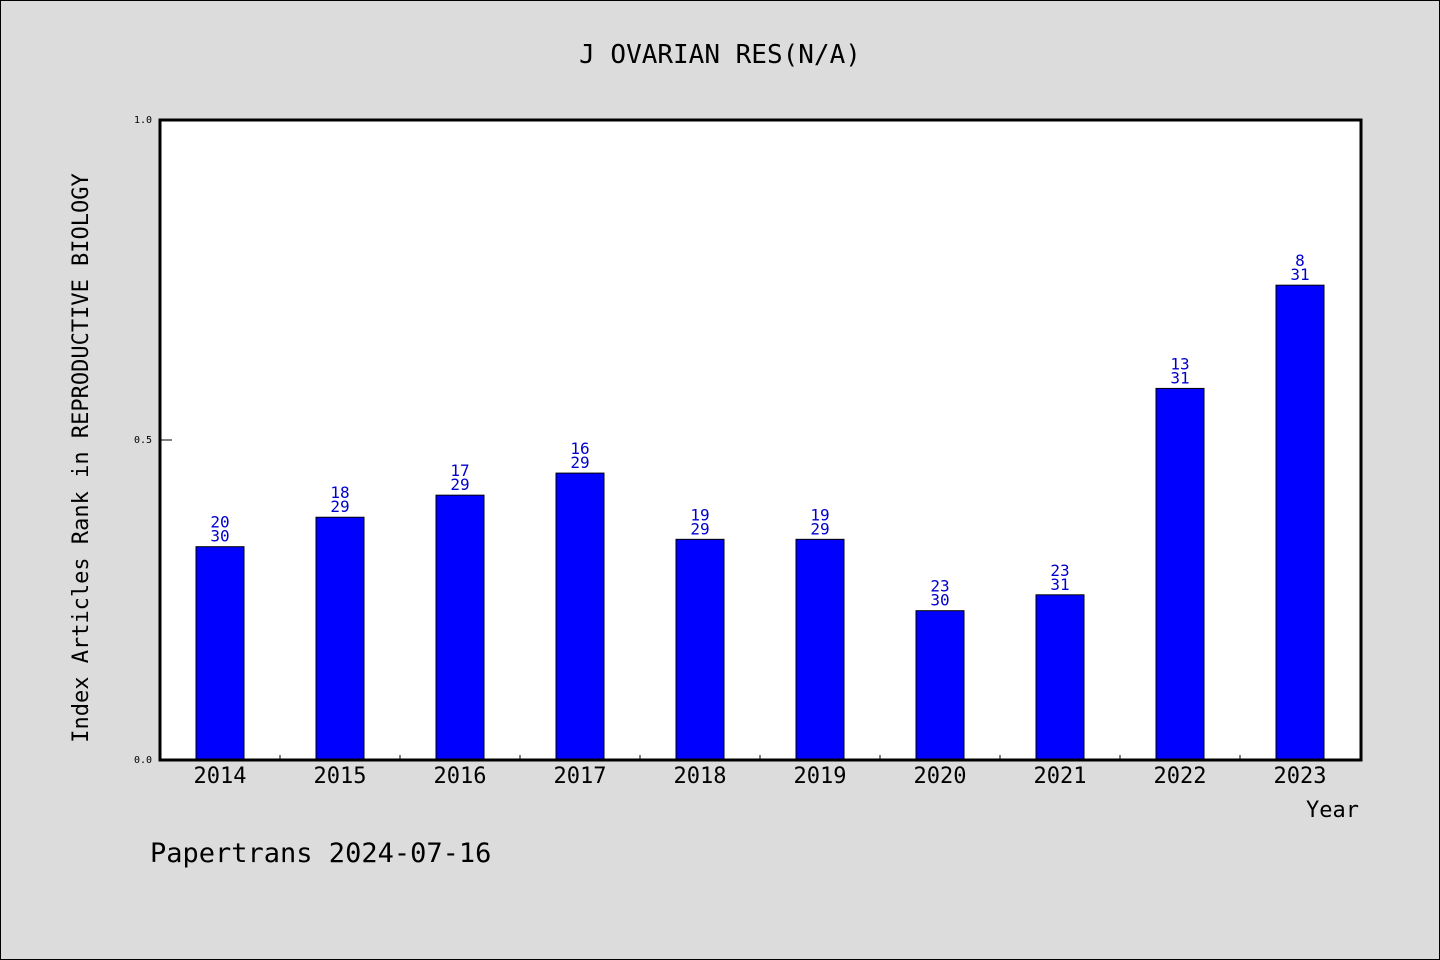 The image size is (1440, 960). What do you see at coordinates (940, 685) in the screenshot?
I see `bar-2020` at bounding box center [940, 685].